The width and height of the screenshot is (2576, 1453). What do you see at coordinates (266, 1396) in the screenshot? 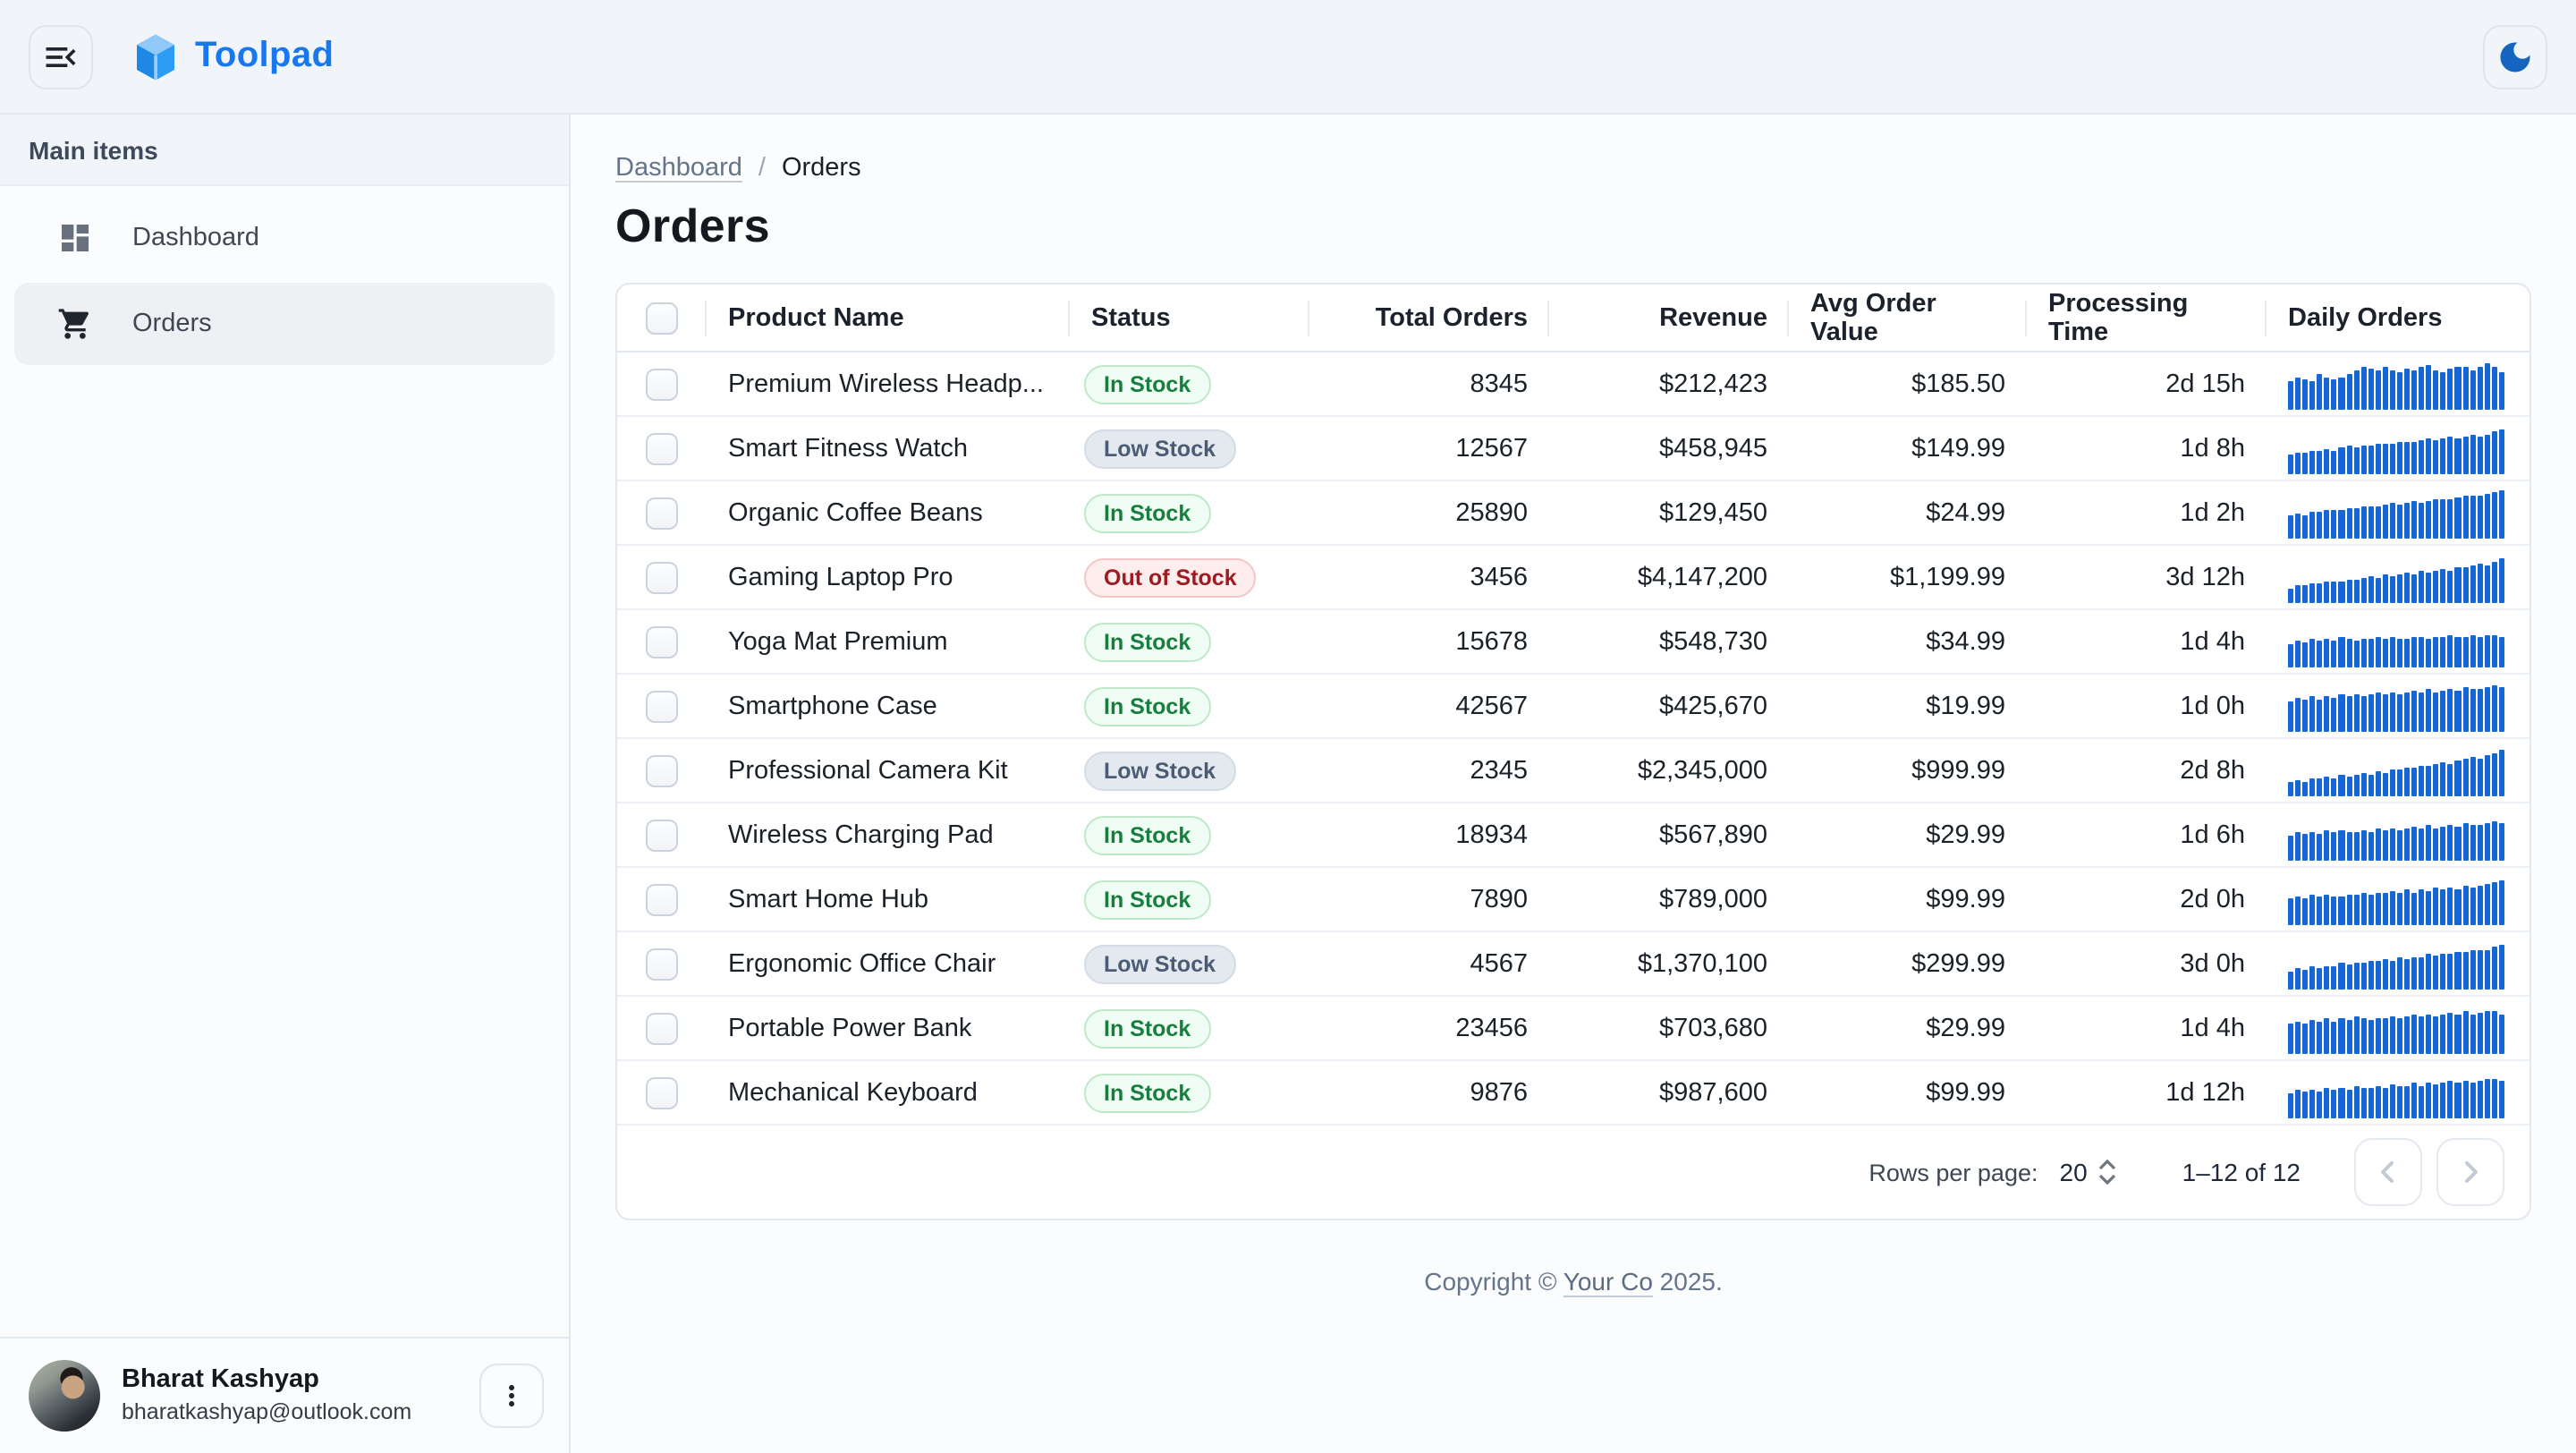
I see `user-meta: Bharat Kashyap bharatkashyap@outlook.com` at bounding box center [266, 1396].